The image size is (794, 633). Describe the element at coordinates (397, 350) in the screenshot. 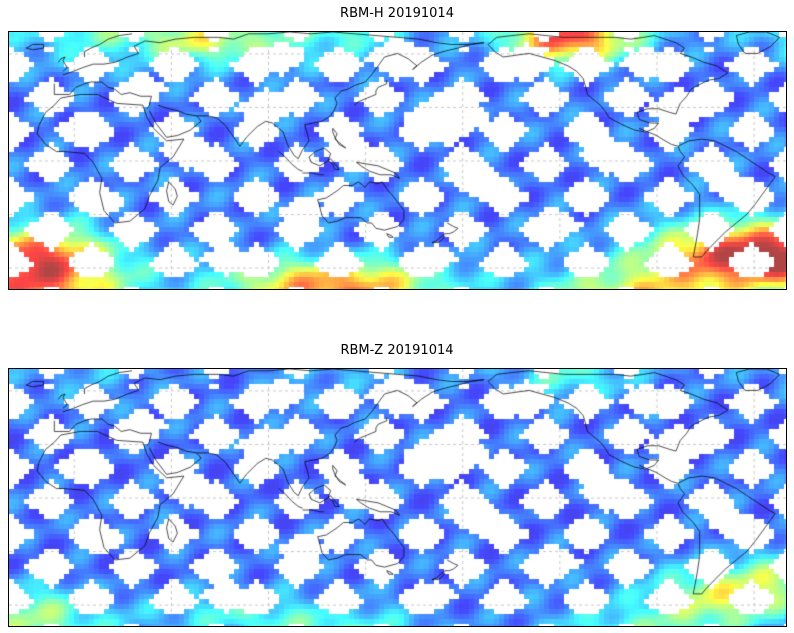

I see `chart-title-rbm-z: RBM-Z 20191014` at that location.